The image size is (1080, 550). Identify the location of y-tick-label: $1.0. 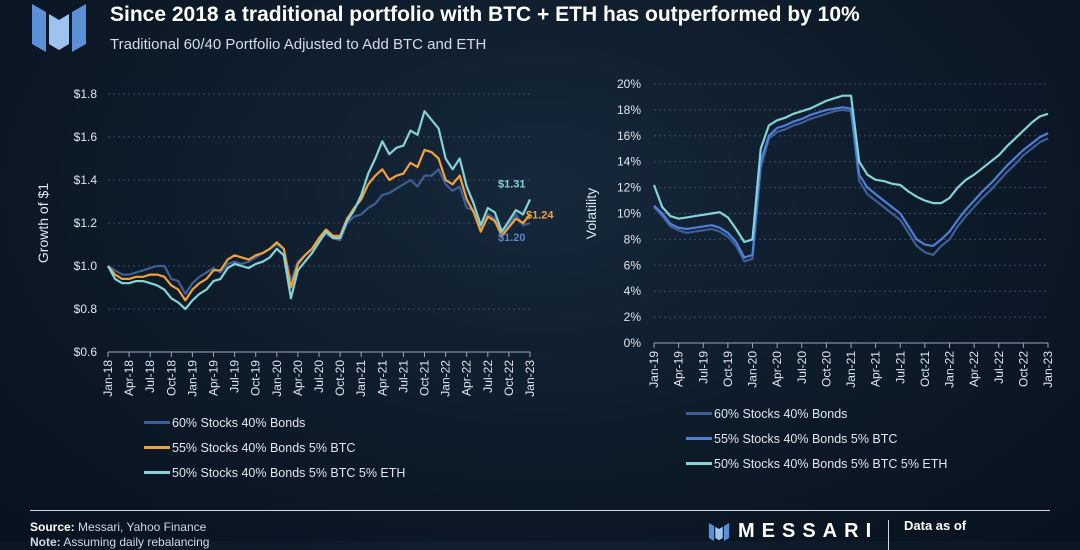
(86, 266).